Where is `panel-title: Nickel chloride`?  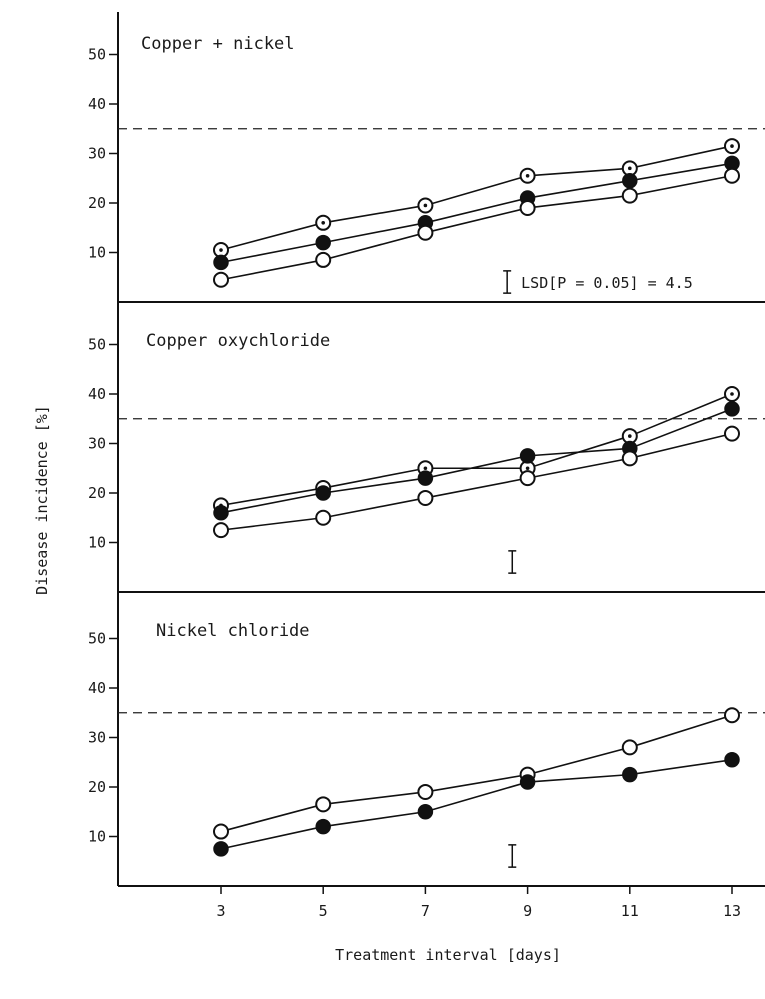
panel-title: Nickel chloride is located at coordinates (233, 631).